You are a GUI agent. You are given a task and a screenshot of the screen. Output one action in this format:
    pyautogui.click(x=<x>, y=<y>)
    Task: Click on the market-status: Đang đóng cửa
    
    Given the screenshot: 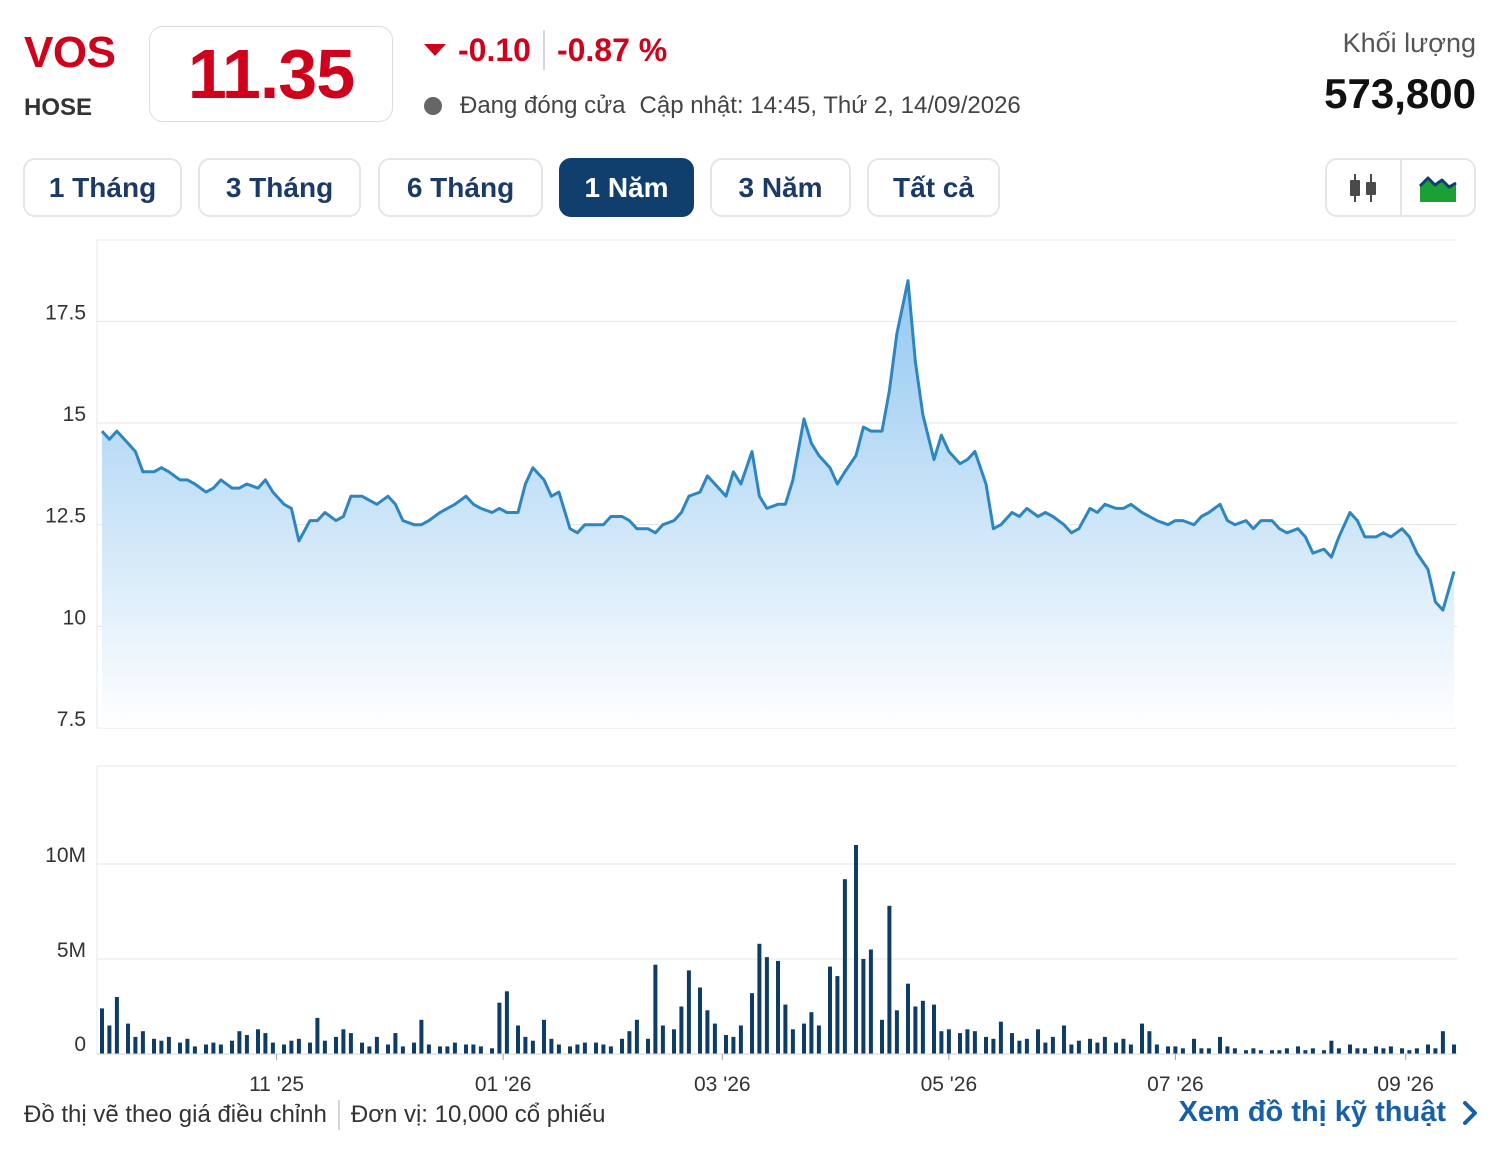 What is the action you would take?
    pyautogui.click(x=543, y=105)
    